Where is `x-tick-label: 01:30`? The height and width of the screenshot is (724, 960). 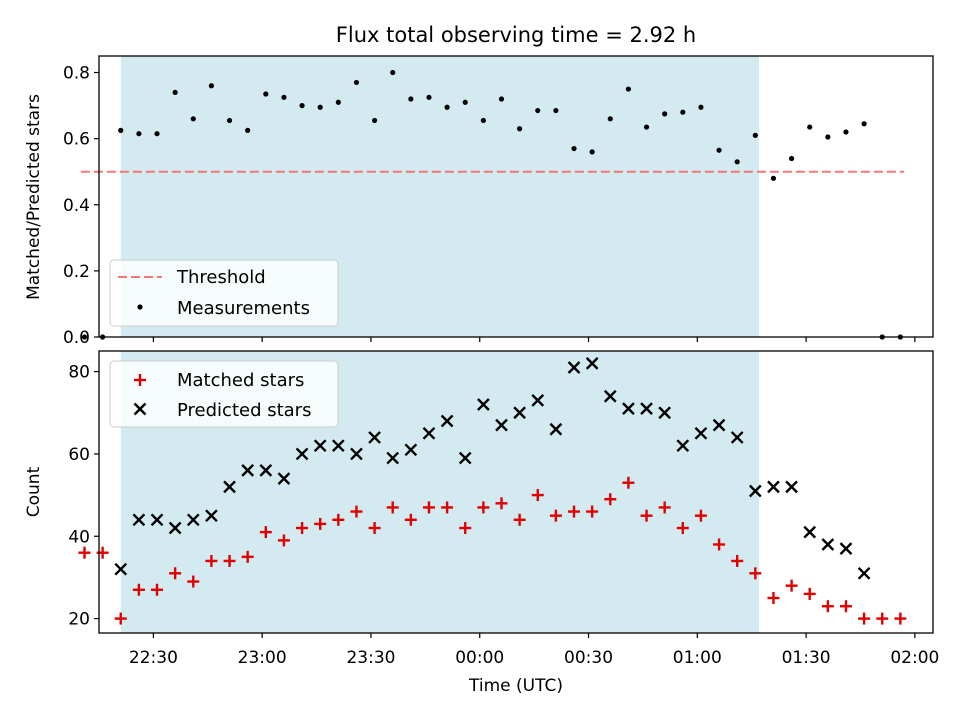 x-tick-label: 01:30 is located at coordinates (806, 658).